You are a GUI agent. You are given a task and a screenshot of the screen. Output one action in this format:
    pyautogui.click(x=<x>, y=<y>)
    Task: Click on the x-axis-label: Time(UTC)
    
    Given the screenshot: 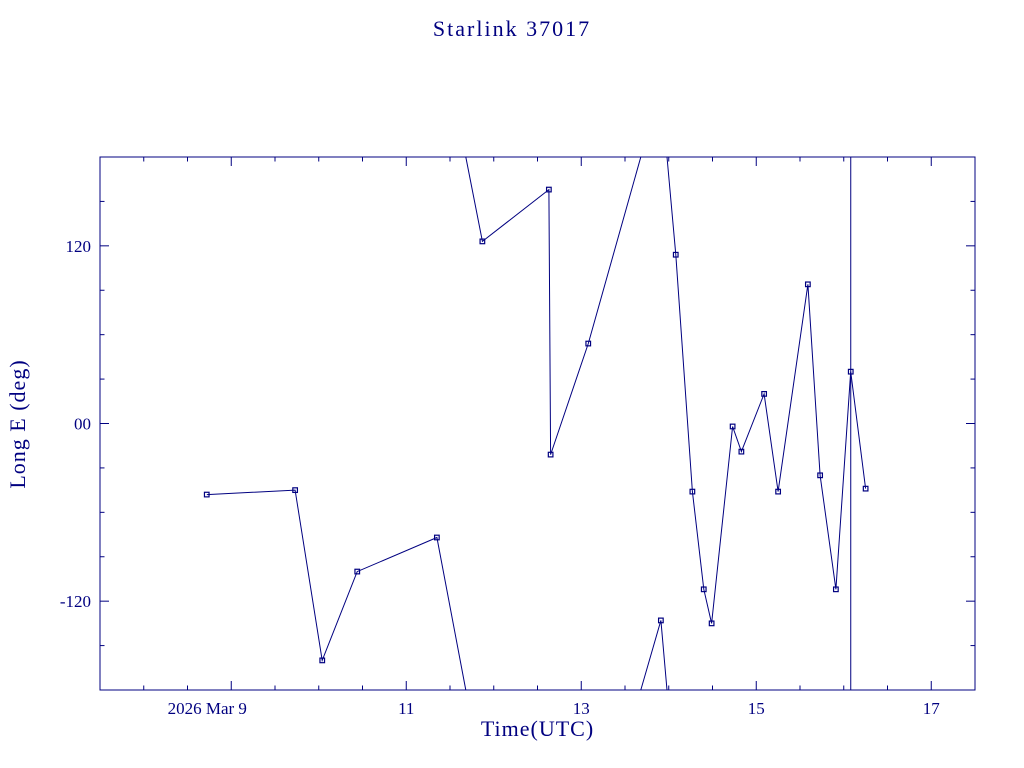 What is the action you would take?
    pyautogui.click(x=537, y=728)
    